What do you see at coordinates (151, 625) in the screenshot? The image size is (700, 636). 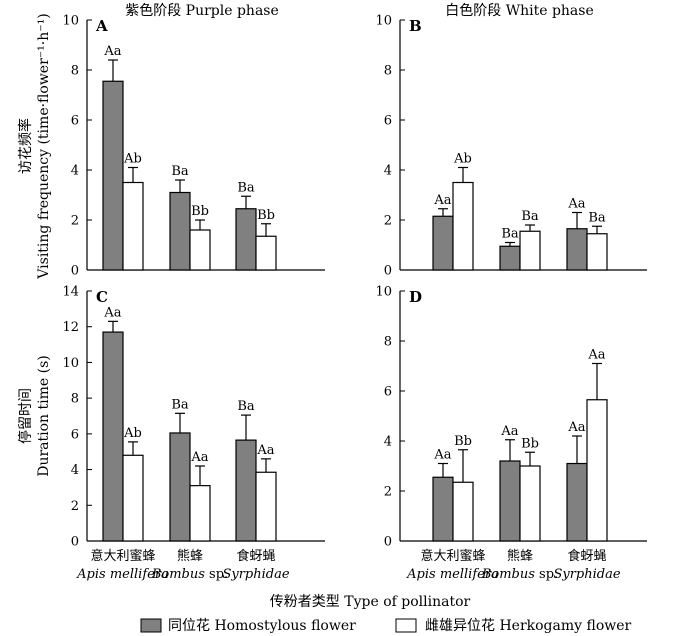 I see `legend-swatch-homostylous` at bounding box center [151, 625].